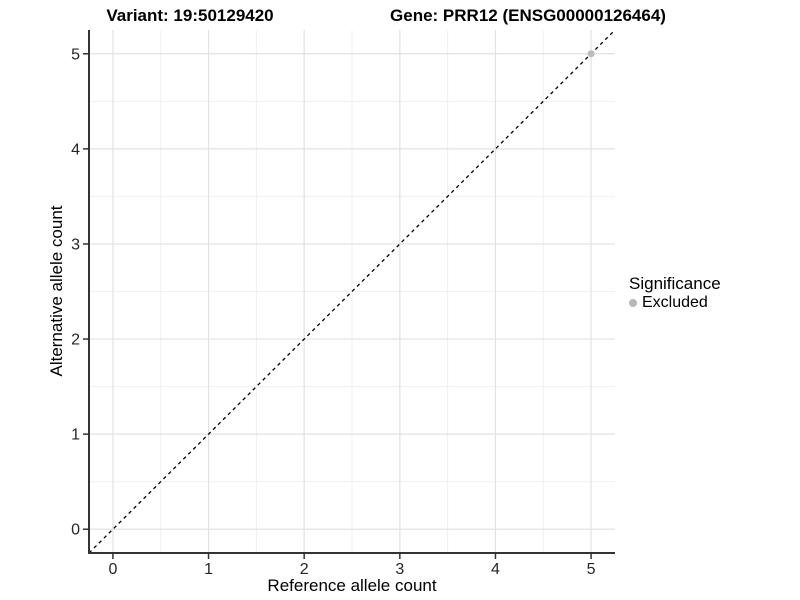 This screenshot has width=800, height=600. Describe the element at coordinates (675, 283) in the screenshot. I see `legend-title: Significance` at that location.